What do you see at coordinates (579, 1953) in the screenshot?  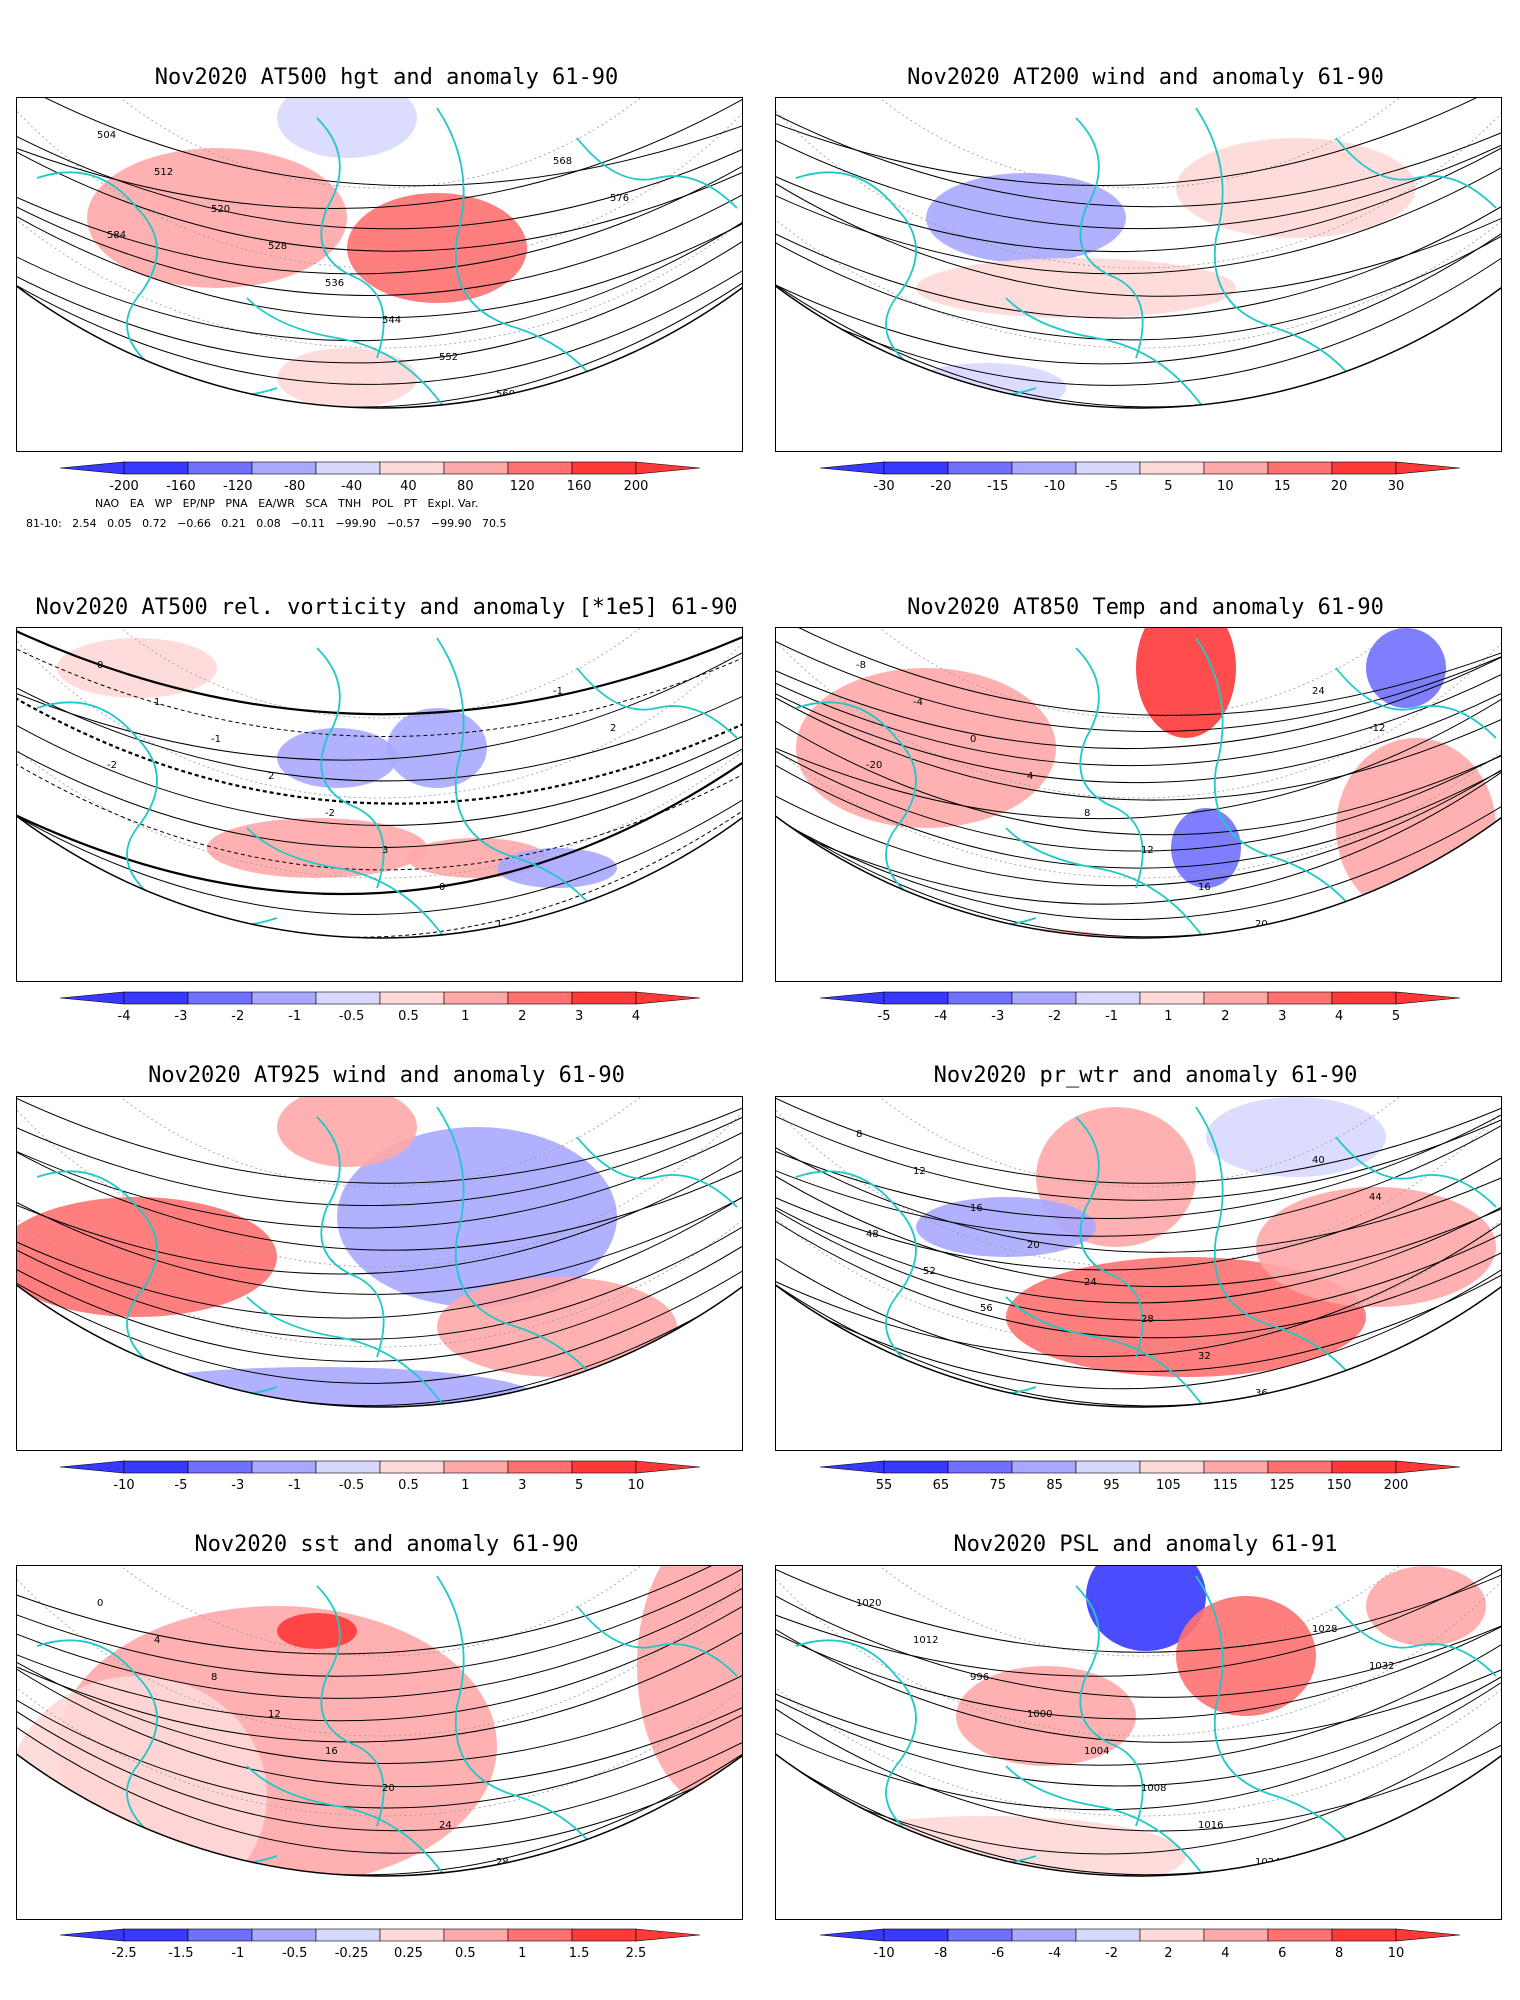 I see `colorbar-label: 1.5` at bounding box center [579, 1953].